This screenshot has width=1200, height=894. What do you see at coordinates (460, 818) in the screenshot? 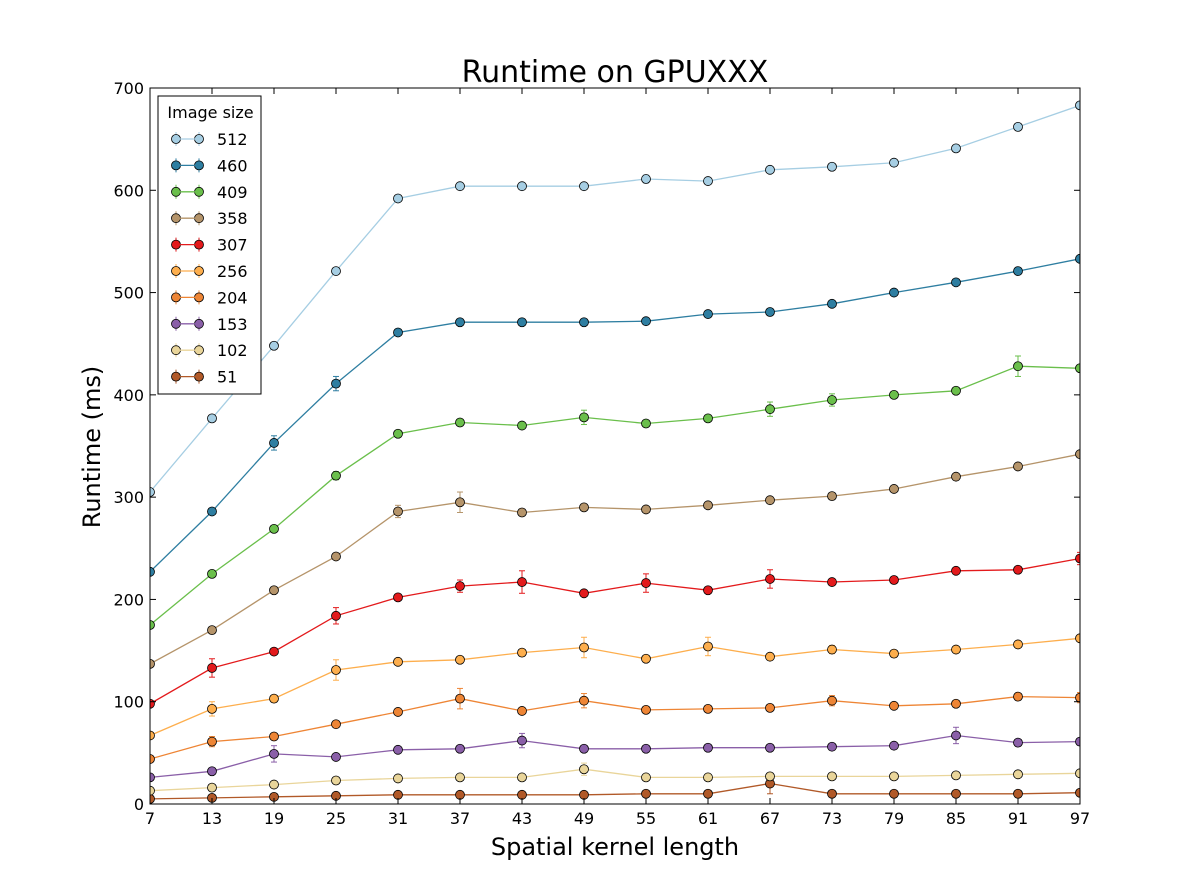
I see `x-tick-label: 37` at bounding box center [460, 818].